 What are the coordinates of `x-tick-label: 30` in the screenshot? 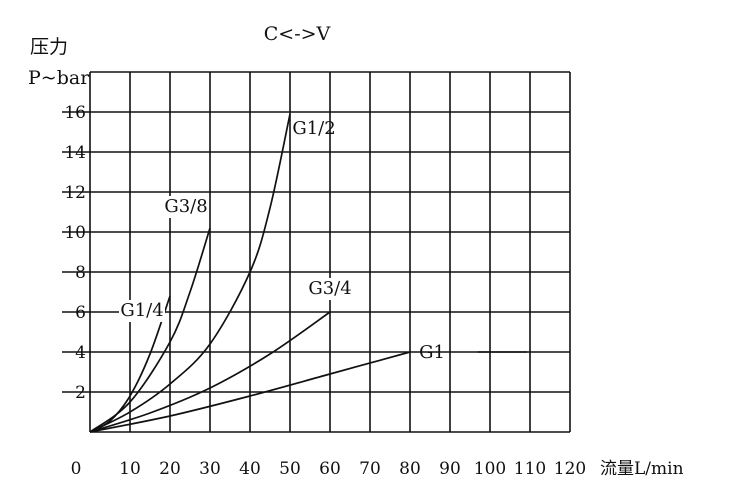 It's located at (210, 469).